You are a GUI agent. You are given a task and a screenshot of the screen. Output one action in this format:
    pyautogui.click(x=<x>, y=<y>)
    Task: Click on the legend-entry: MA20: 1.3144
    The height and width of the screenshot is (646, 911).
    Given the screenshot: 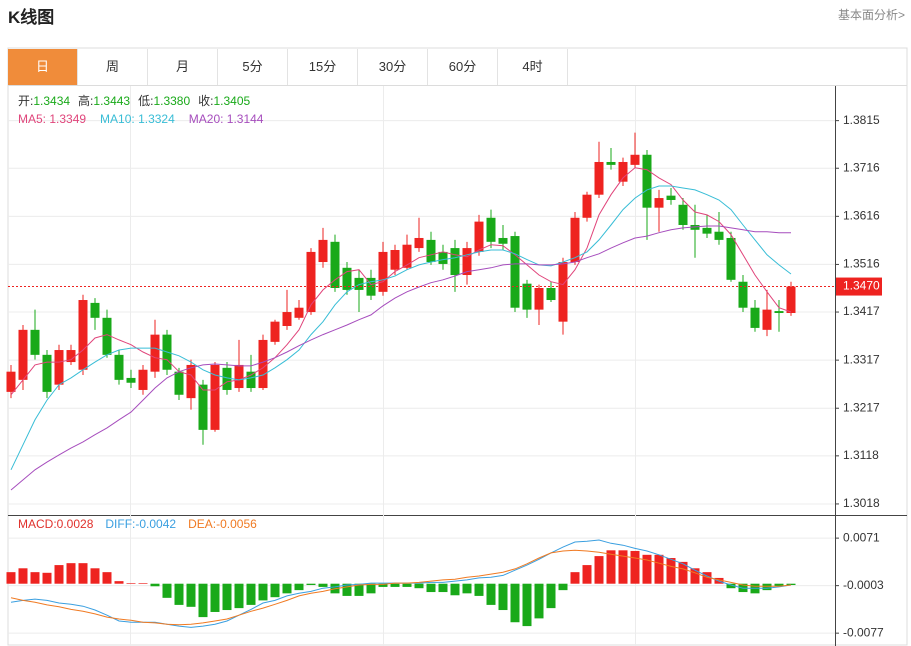 What is the action you would take?
    pyautogui.click(x=226, y=119)
    